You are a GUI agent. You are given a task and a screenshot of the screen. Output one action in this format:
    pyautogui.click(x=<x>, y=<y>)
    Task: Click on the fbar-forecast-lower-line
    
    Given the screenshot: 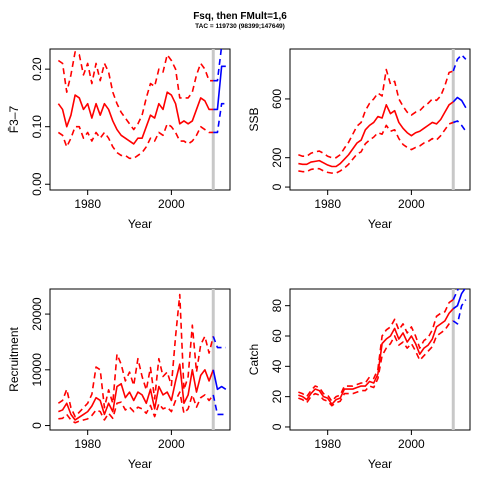 What is the action you would take?
    pyautogui.click(x=219, y=118)
    